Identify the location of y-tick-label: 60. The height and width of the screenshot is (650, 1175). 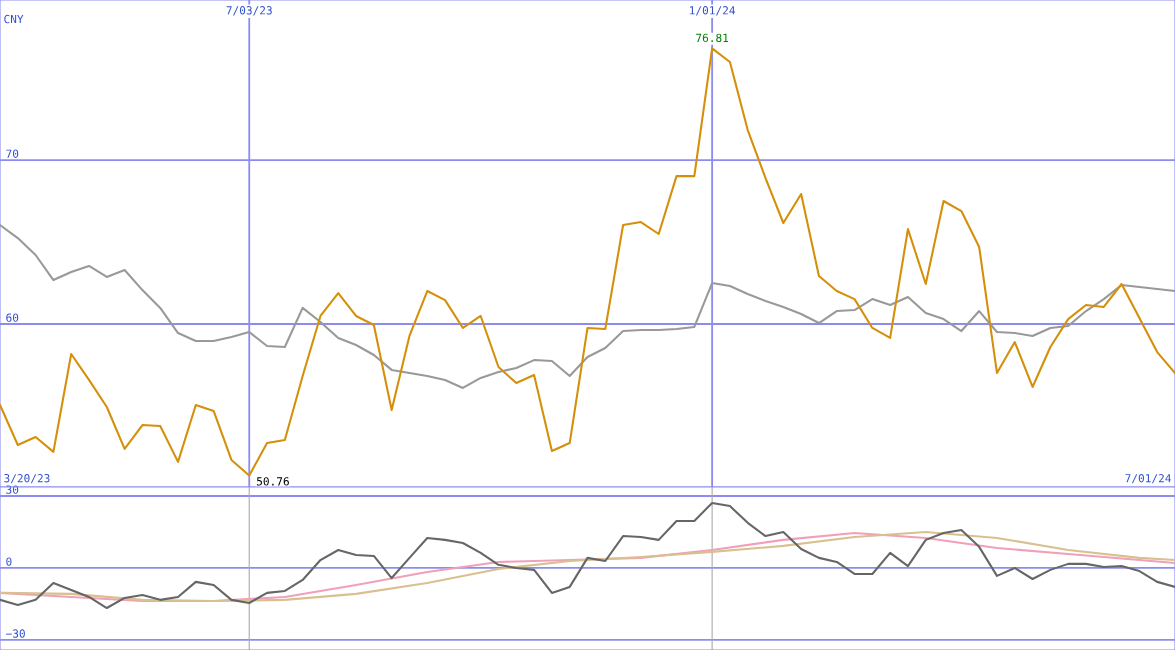
(12, 317).